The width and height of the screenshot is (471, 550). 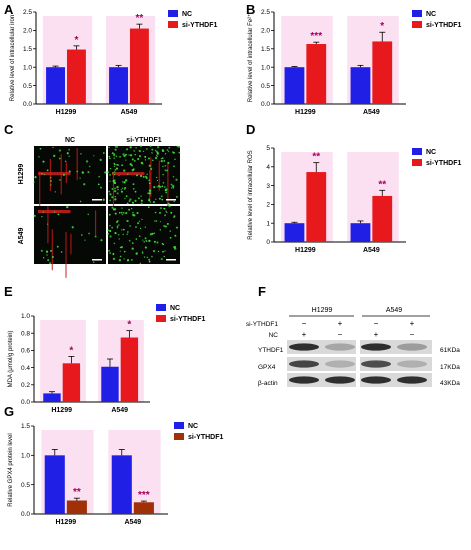 I want to click on blot-protein-bactin: β-actin, so click(x=268, y=383).